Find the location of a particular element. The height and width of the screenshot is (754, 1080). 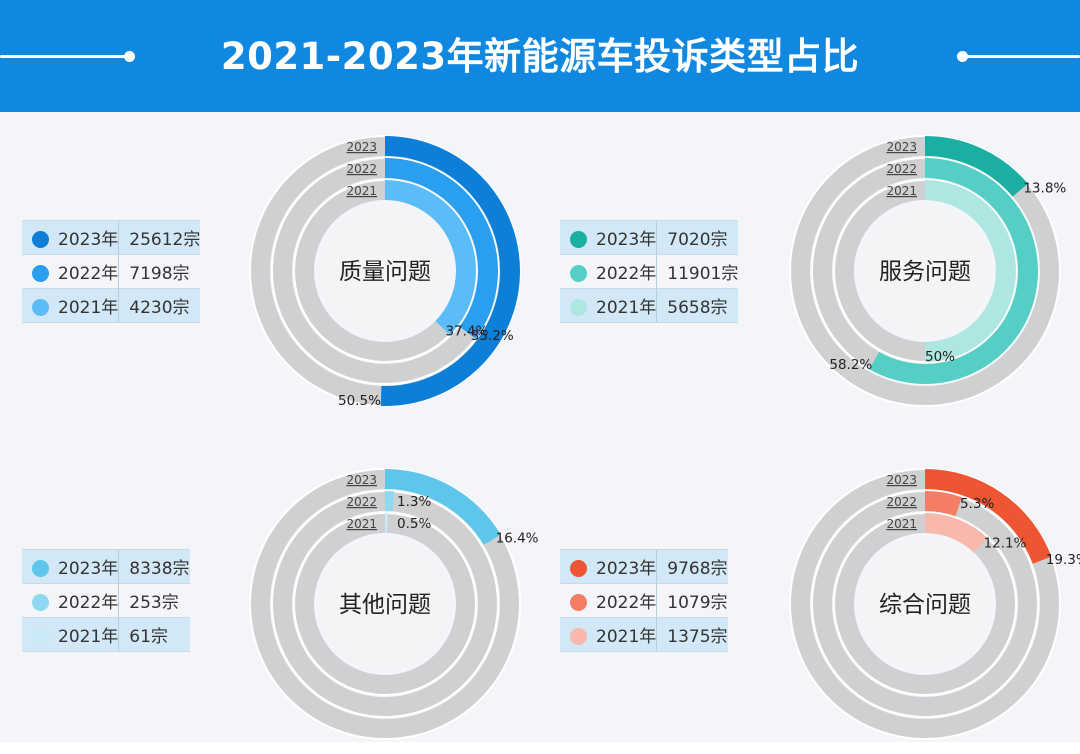

legend-count: 9768宗 is located at coordinates (692, 567).